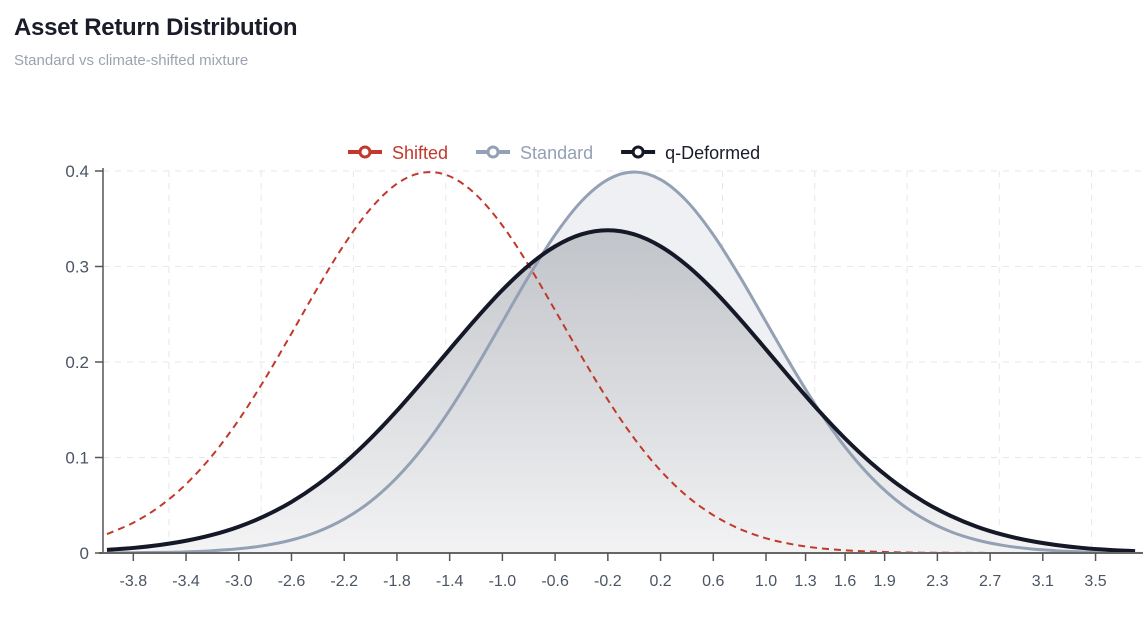 This screenshot has height=643, width=1143. Describe the element at coordinates (397, 581) in the screenshot. I see `x-tick-label: -1.8` at that location.